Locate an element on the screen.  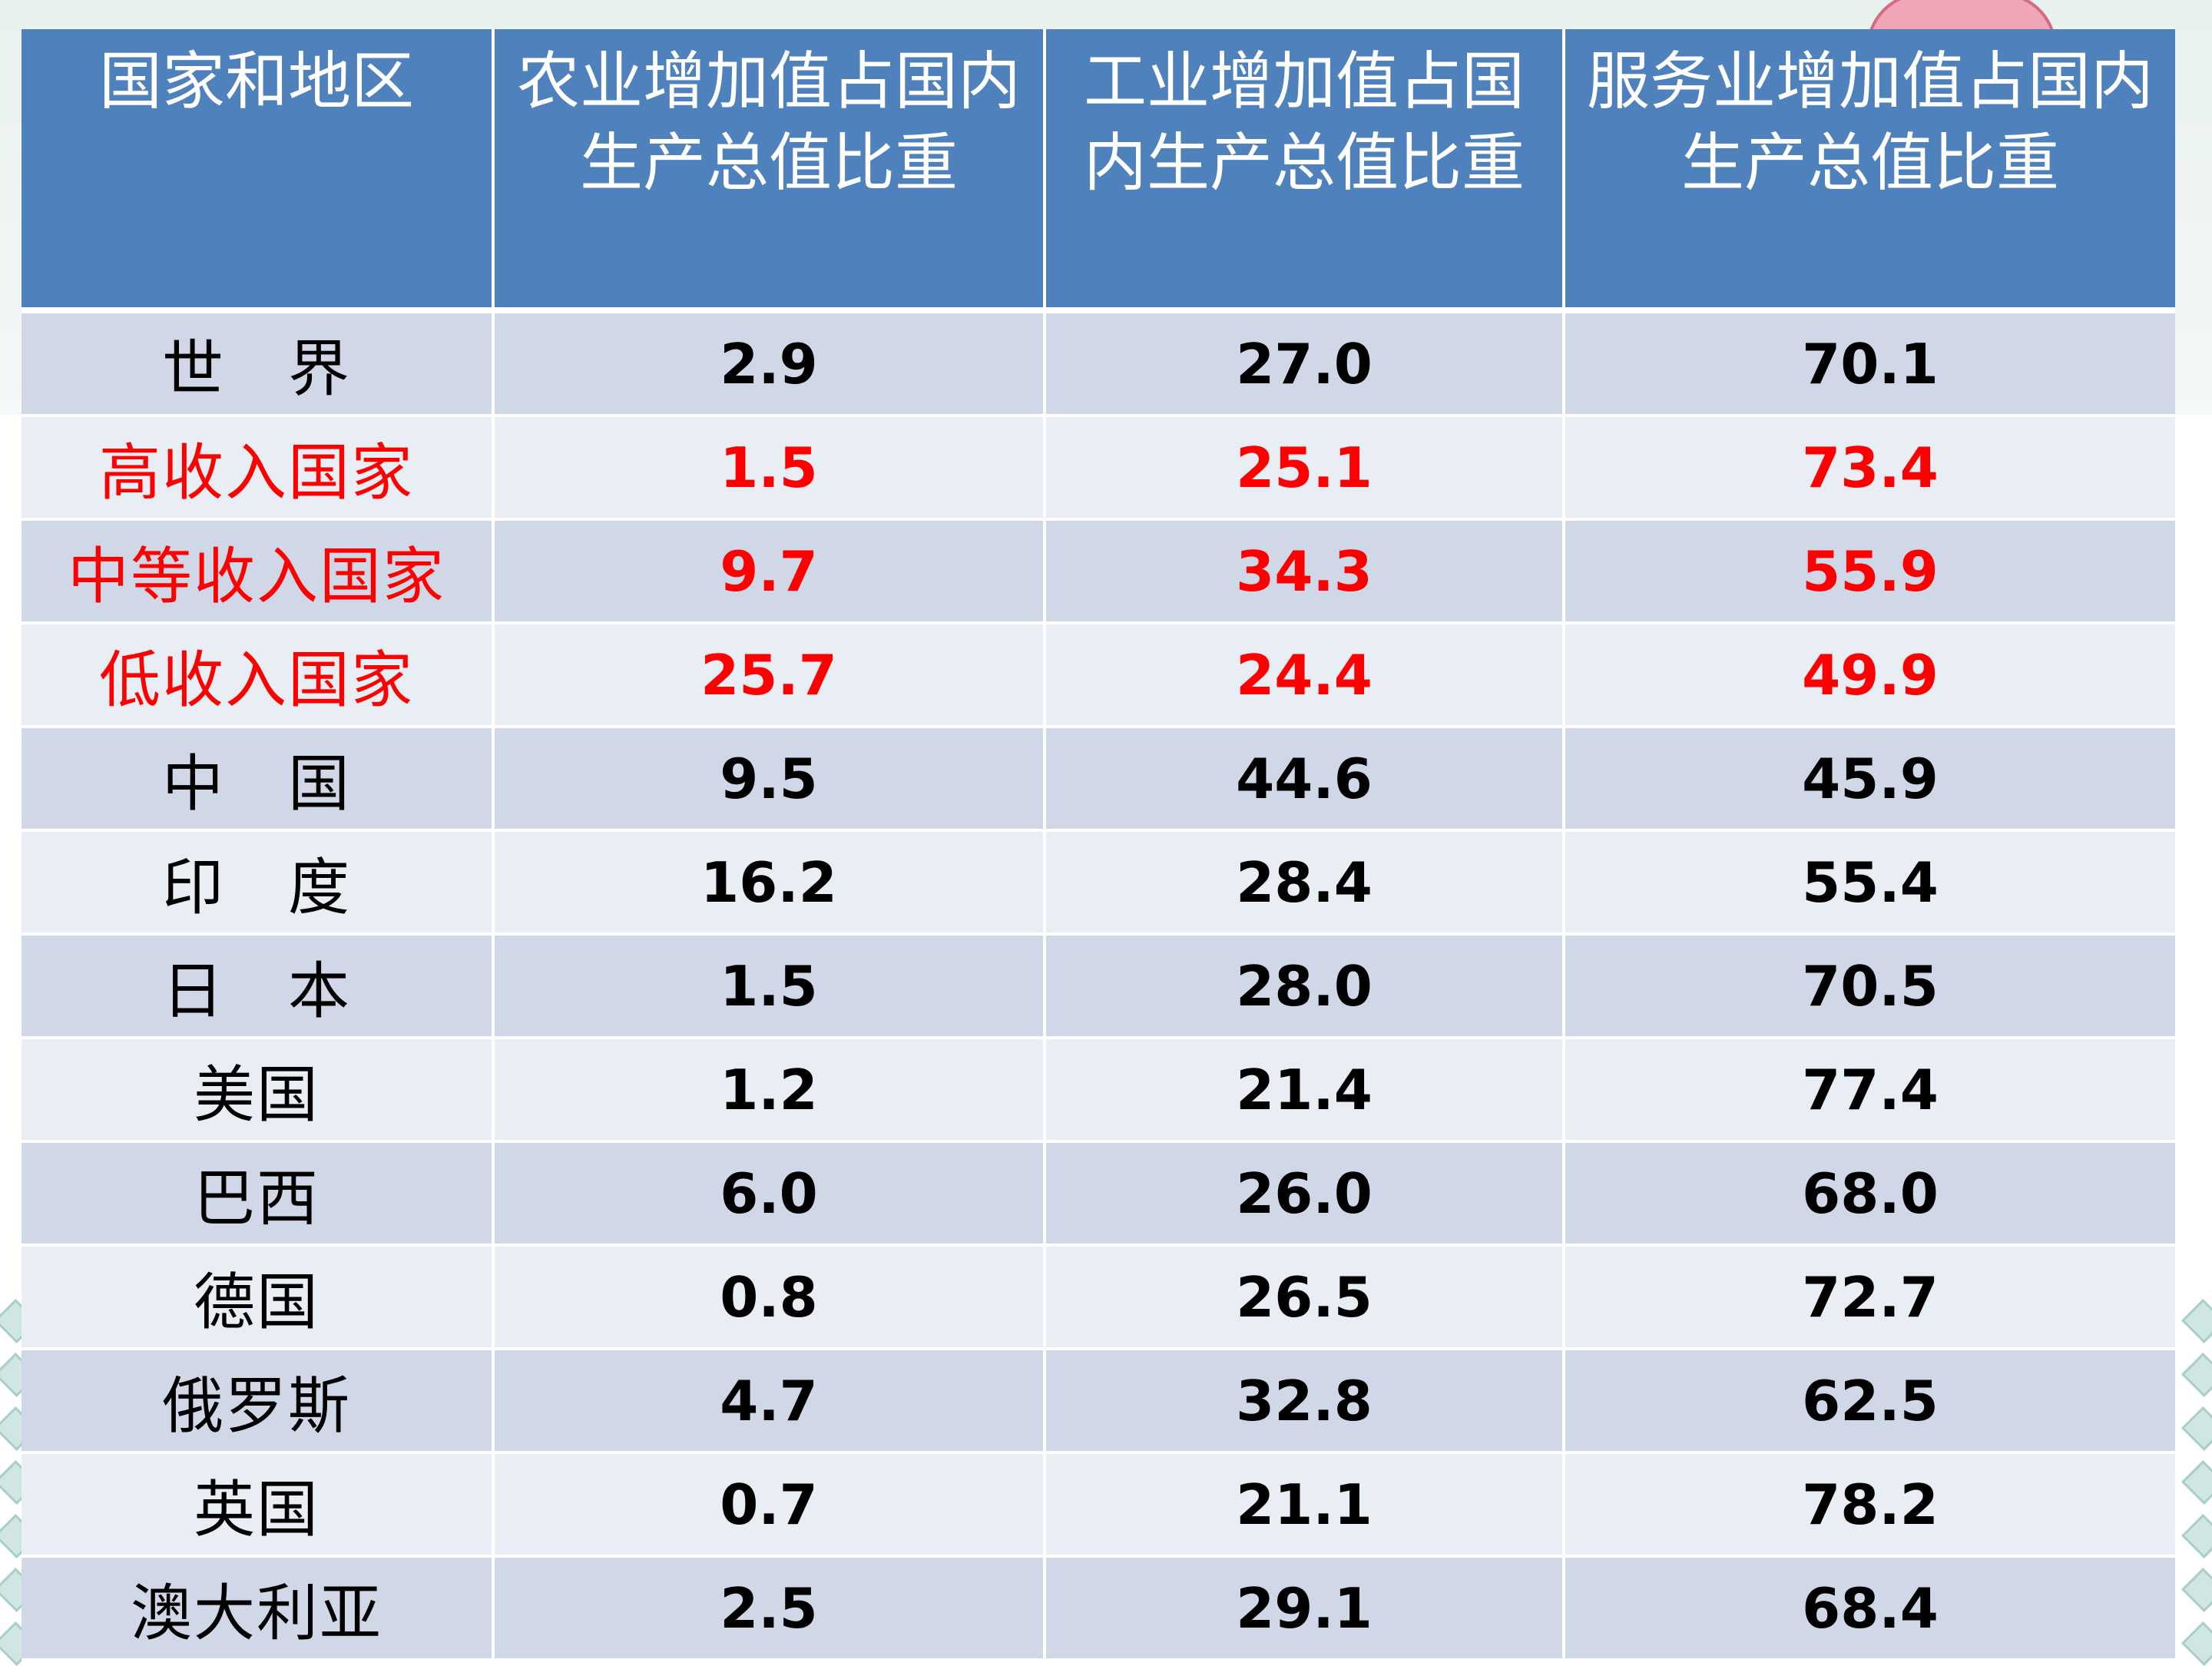
agriculture-value: 9.5 is located at coordinates (769, 779).